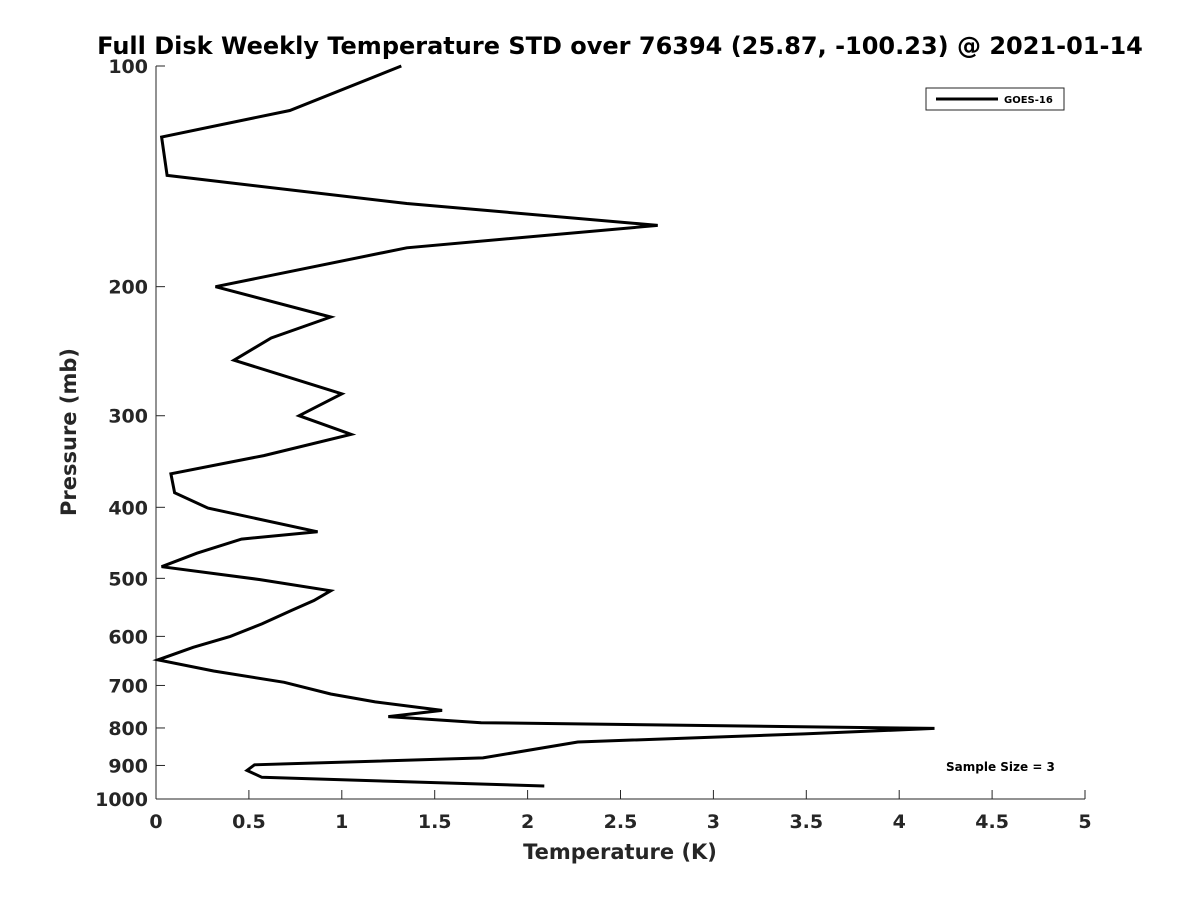  What do you see at coordinates (435, 822) in the screenshot?
I see `x-tick-label: 1.5` at bounding box center [435, 822].